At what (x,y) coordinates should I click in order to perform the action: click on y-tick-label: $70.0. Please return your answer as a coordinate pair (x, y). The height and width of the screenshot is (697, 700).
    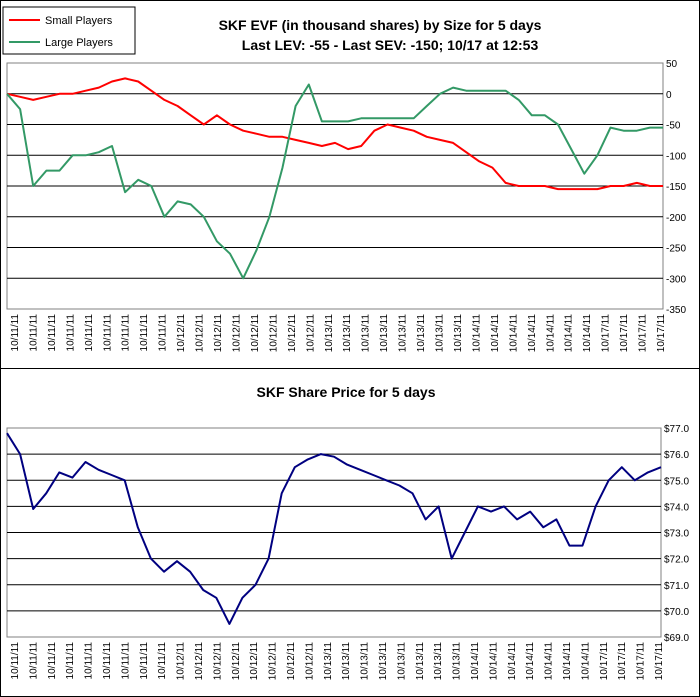
    Looking at the image, I should click on (676, 612).